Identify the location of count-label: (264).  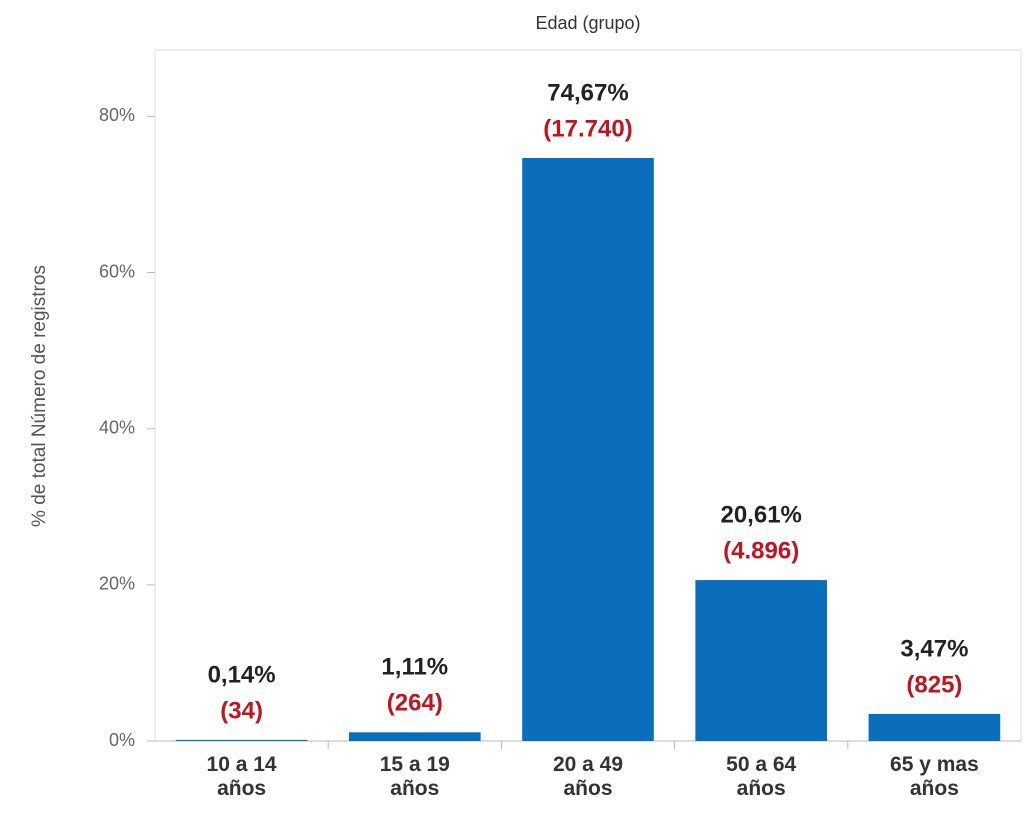
(415, 703).